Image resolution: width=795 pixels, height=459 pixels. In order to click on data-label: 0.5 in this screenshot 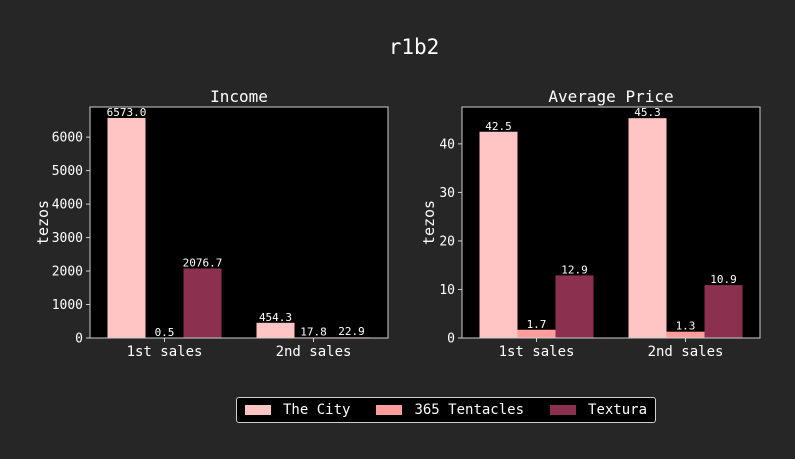, I will do `click(165, 332)`.